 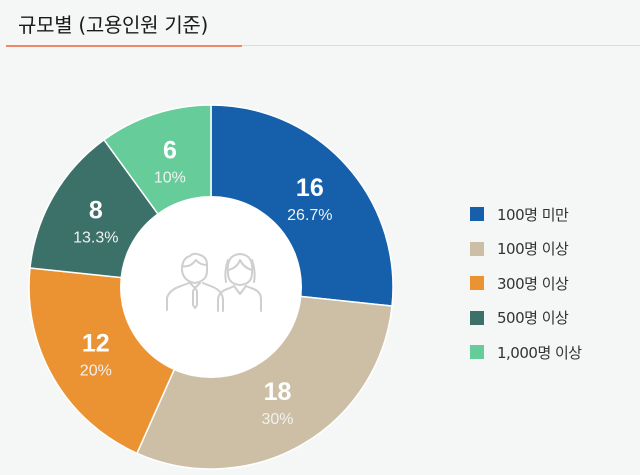 I want to click on slice-percentage: 26.7%, so click(x=309, y=215).